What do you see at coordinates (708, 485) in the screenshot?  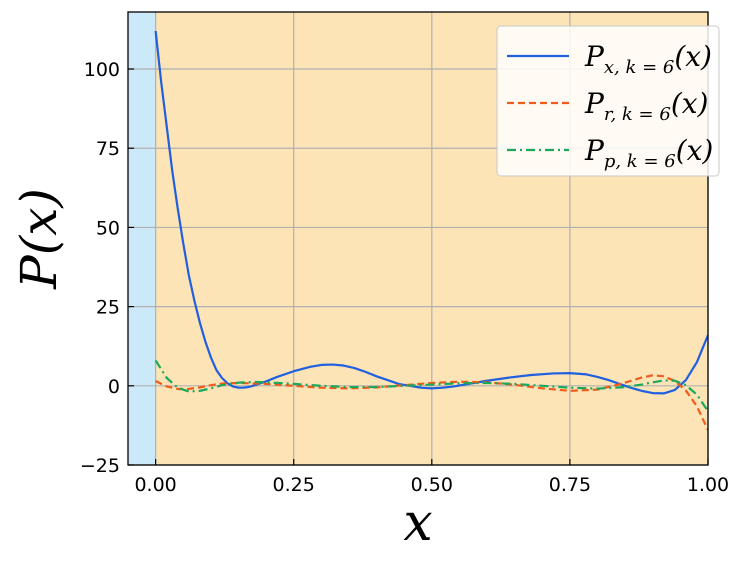 I see `x-tick-label: 1.00` at bounding box center [708, 485].